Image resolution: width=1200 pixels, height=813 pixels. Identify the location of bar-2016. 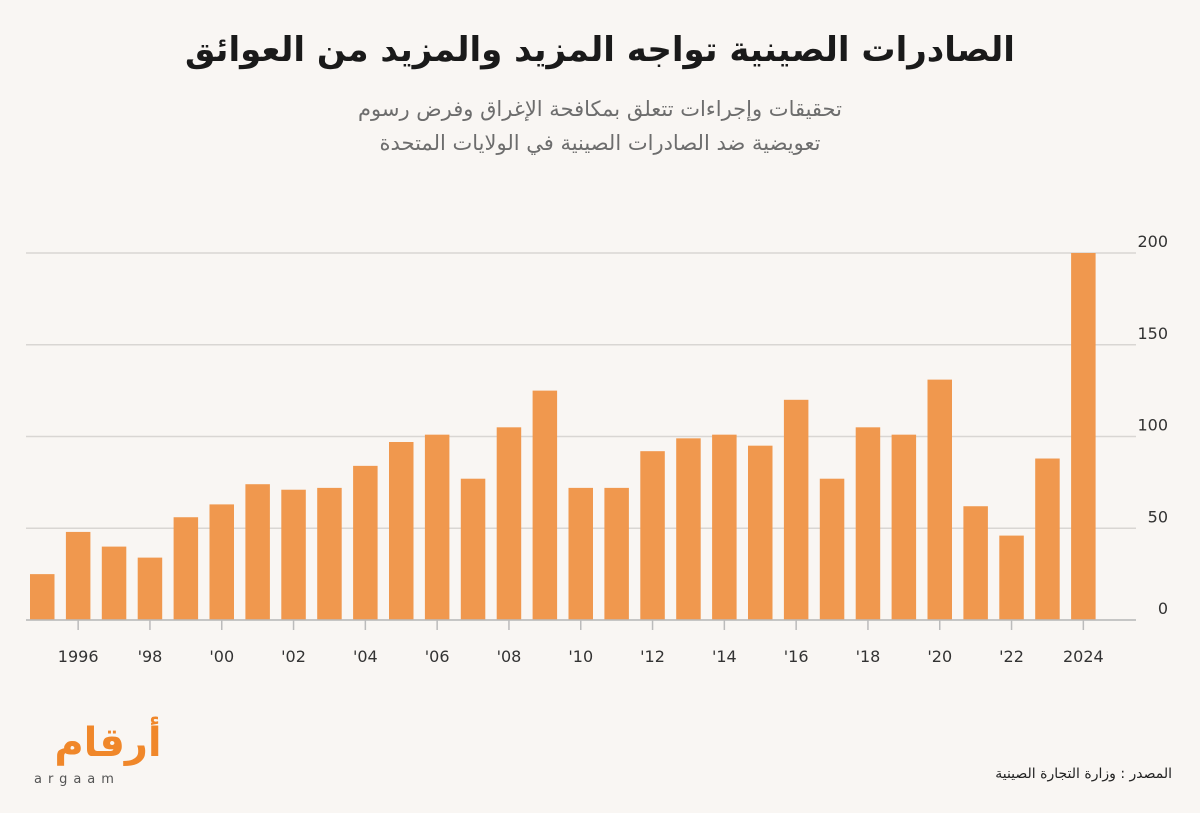
(796, 509).